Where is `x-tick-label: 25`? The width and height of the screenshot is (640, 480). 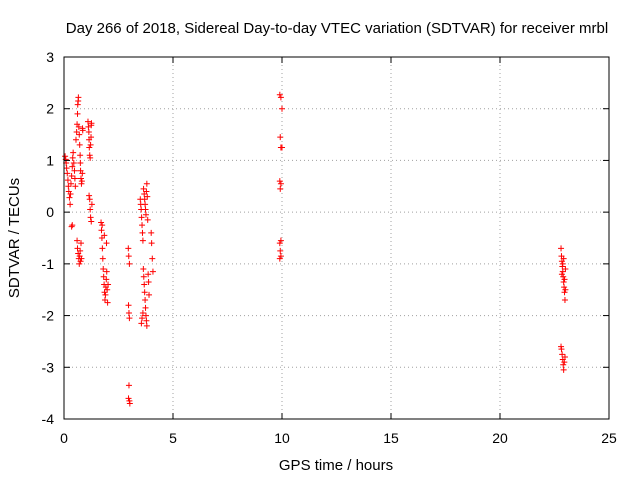
x-tick-label: 25 is located at coordinates (609, 438).